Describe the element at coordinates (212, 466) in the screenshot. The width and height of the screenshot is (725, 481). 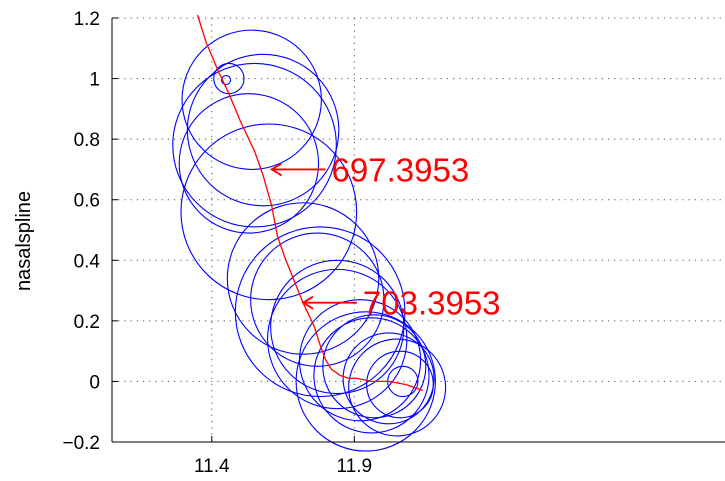
I see `x-tick-label: 11.4` at that location.